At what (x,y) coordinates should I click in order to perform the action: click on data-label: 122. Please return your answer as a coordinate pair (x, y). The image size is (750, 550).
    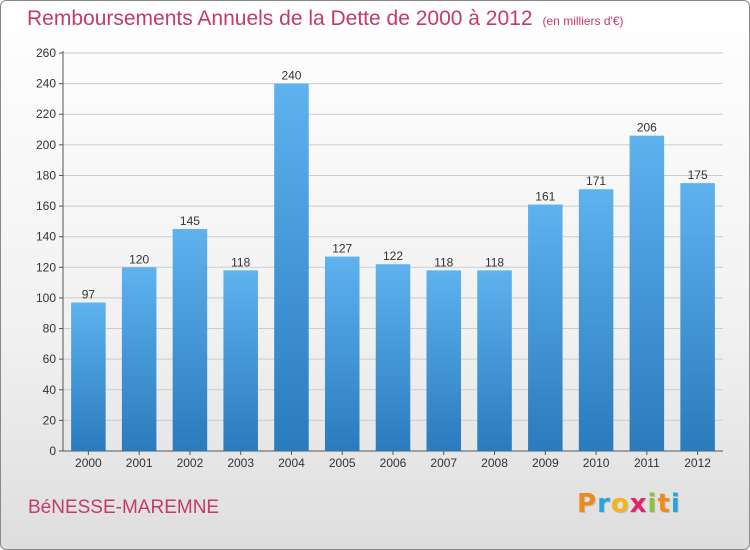
    Looking at the image, I should click on (393, 256).